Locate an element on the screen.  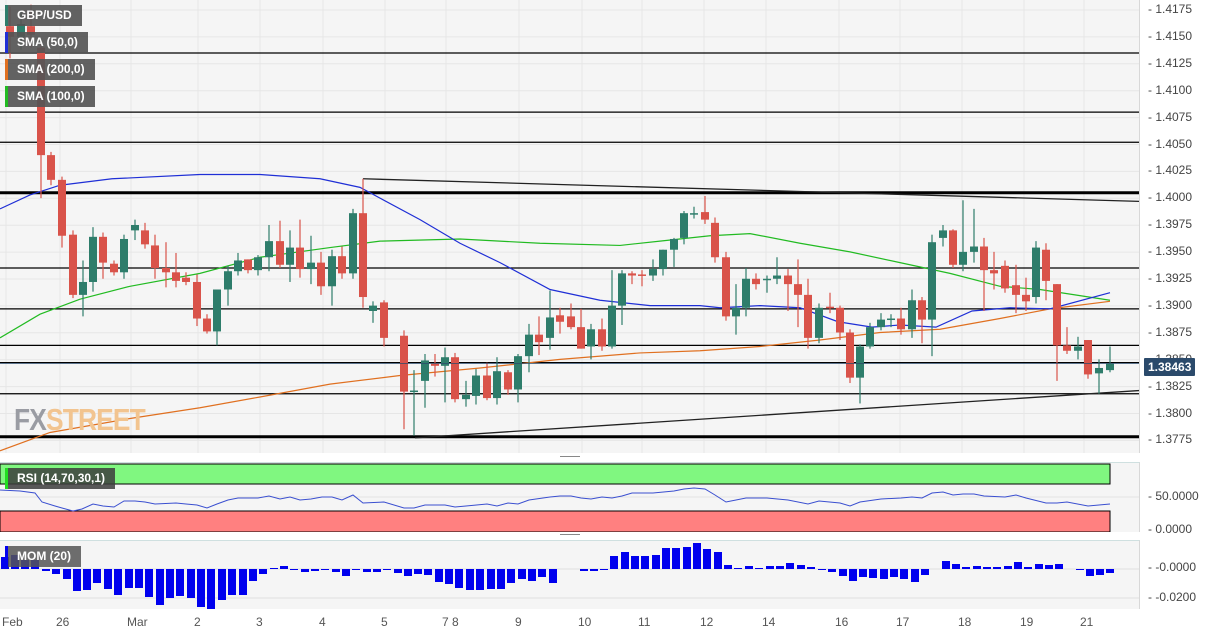
price-tick-label: - 1.4175 is located at coordinates (1170, 9).